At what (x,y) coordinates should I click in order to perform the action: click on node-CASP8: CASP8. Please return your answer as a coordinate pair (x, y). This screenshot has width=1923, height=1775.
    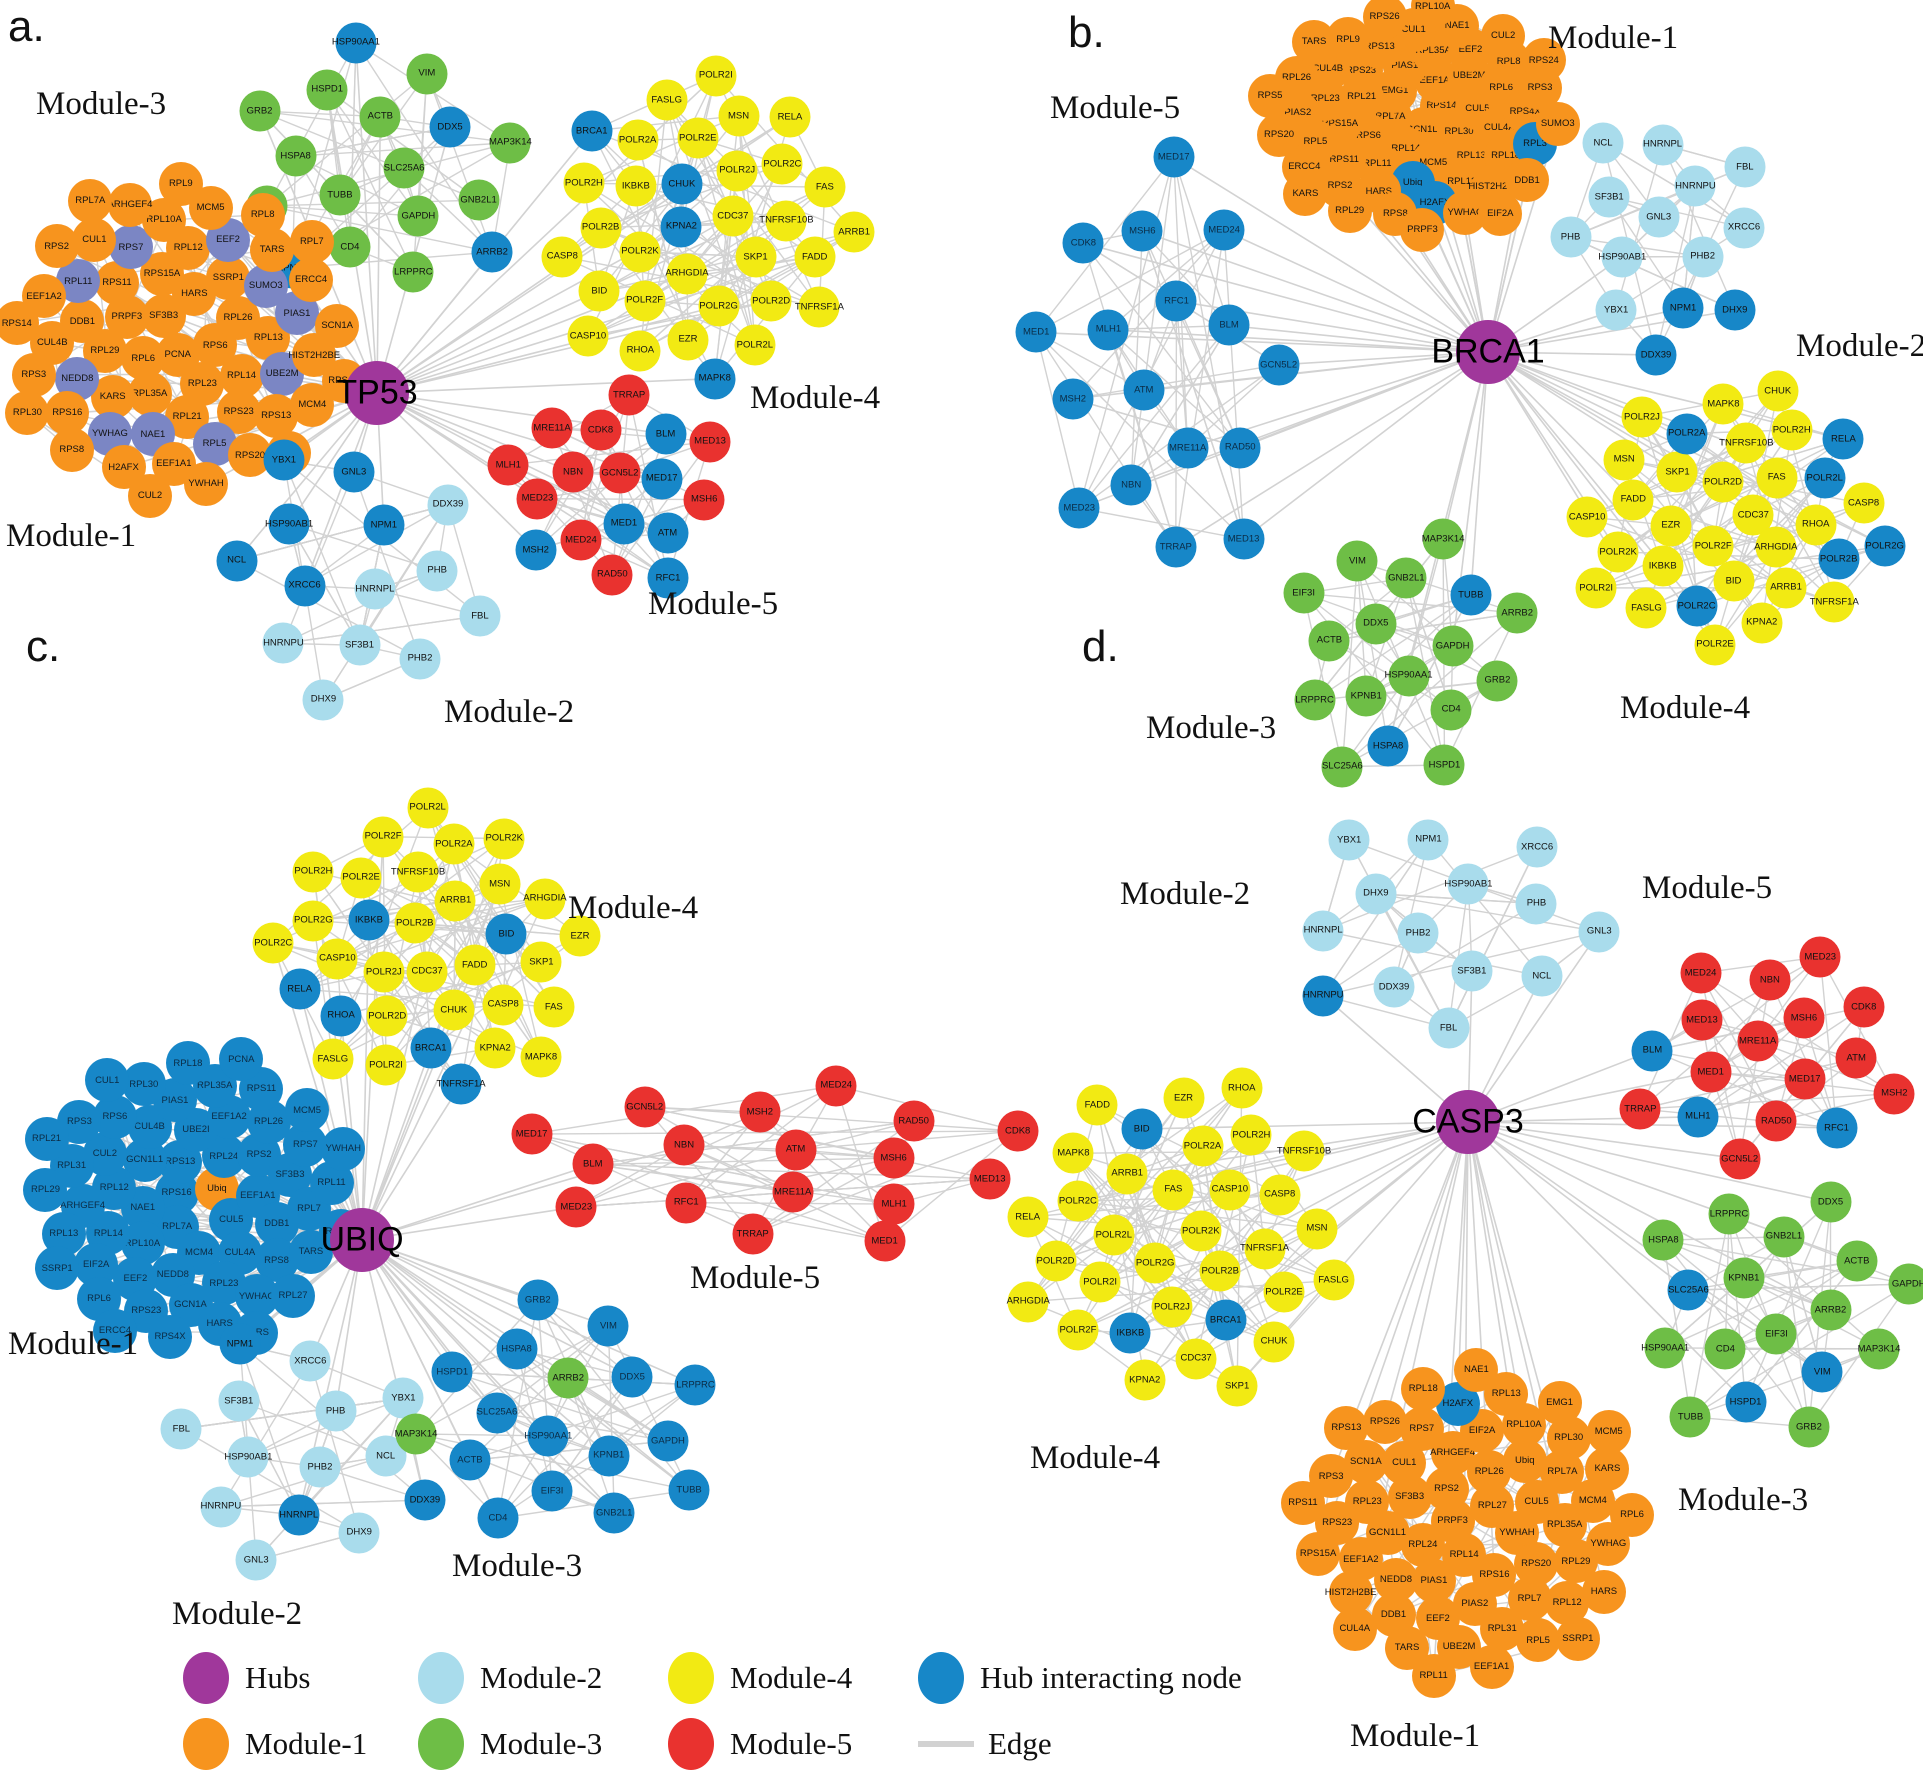
    Looking at the image, I should click on (562, 257).